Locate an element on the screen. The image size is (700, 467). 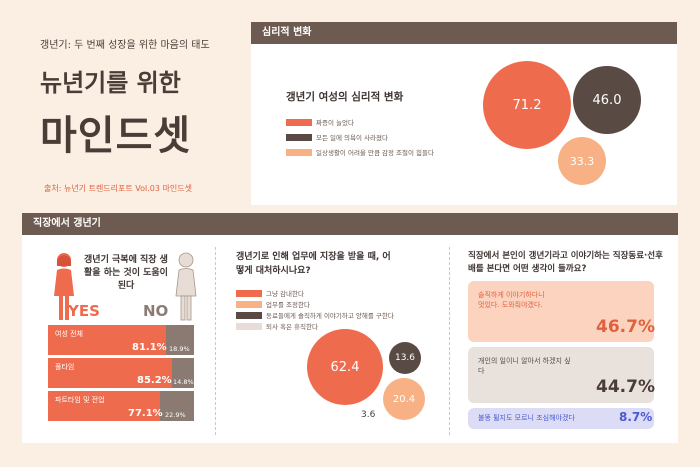
yes-label: YES is located at coordinates (84, 311).